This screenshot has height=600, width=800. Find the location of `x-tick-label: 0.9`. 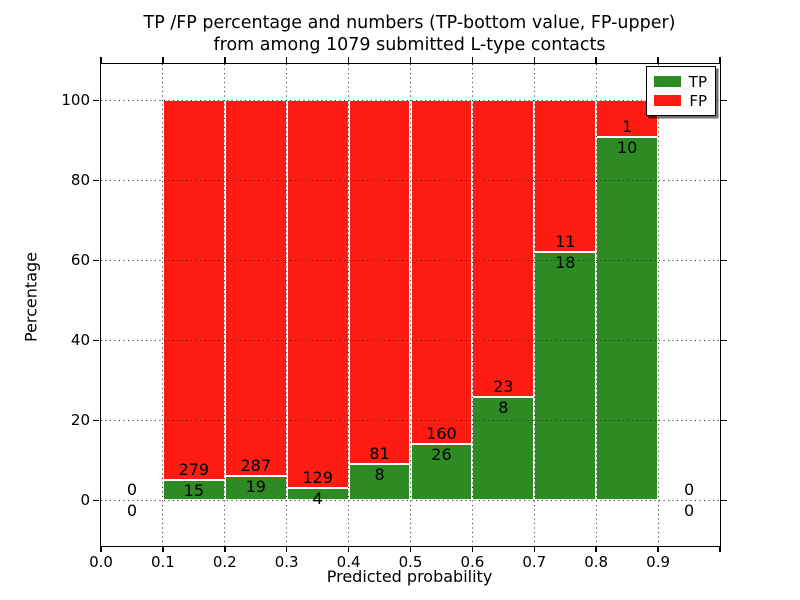

x-tick-label: 0.9 is located at coordinates (658, 562).